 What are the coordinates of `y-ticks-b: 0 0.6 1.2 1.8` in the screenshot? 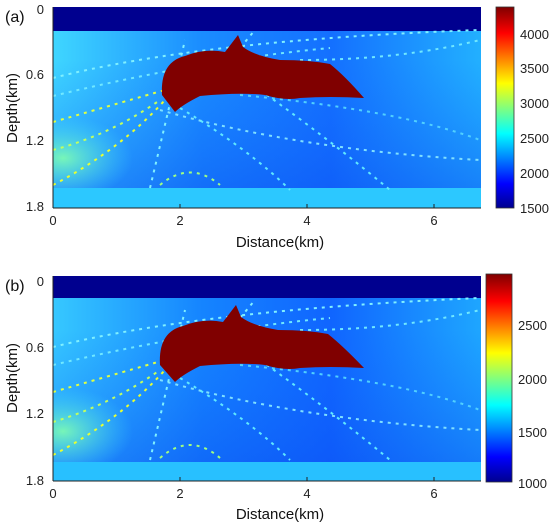 It's located at (35, 381).